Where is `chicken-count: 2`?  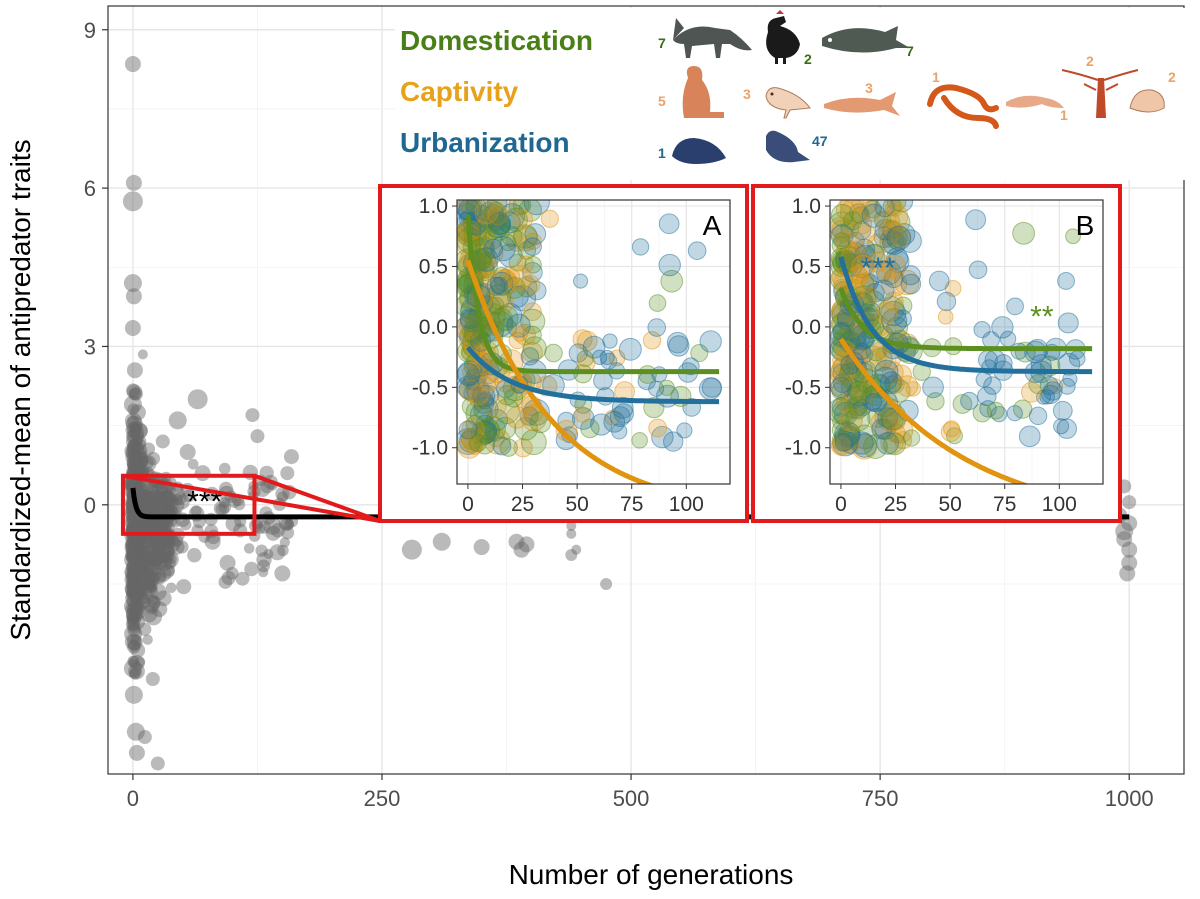 chicken-count: 2 is located at coordinates (808, 59).